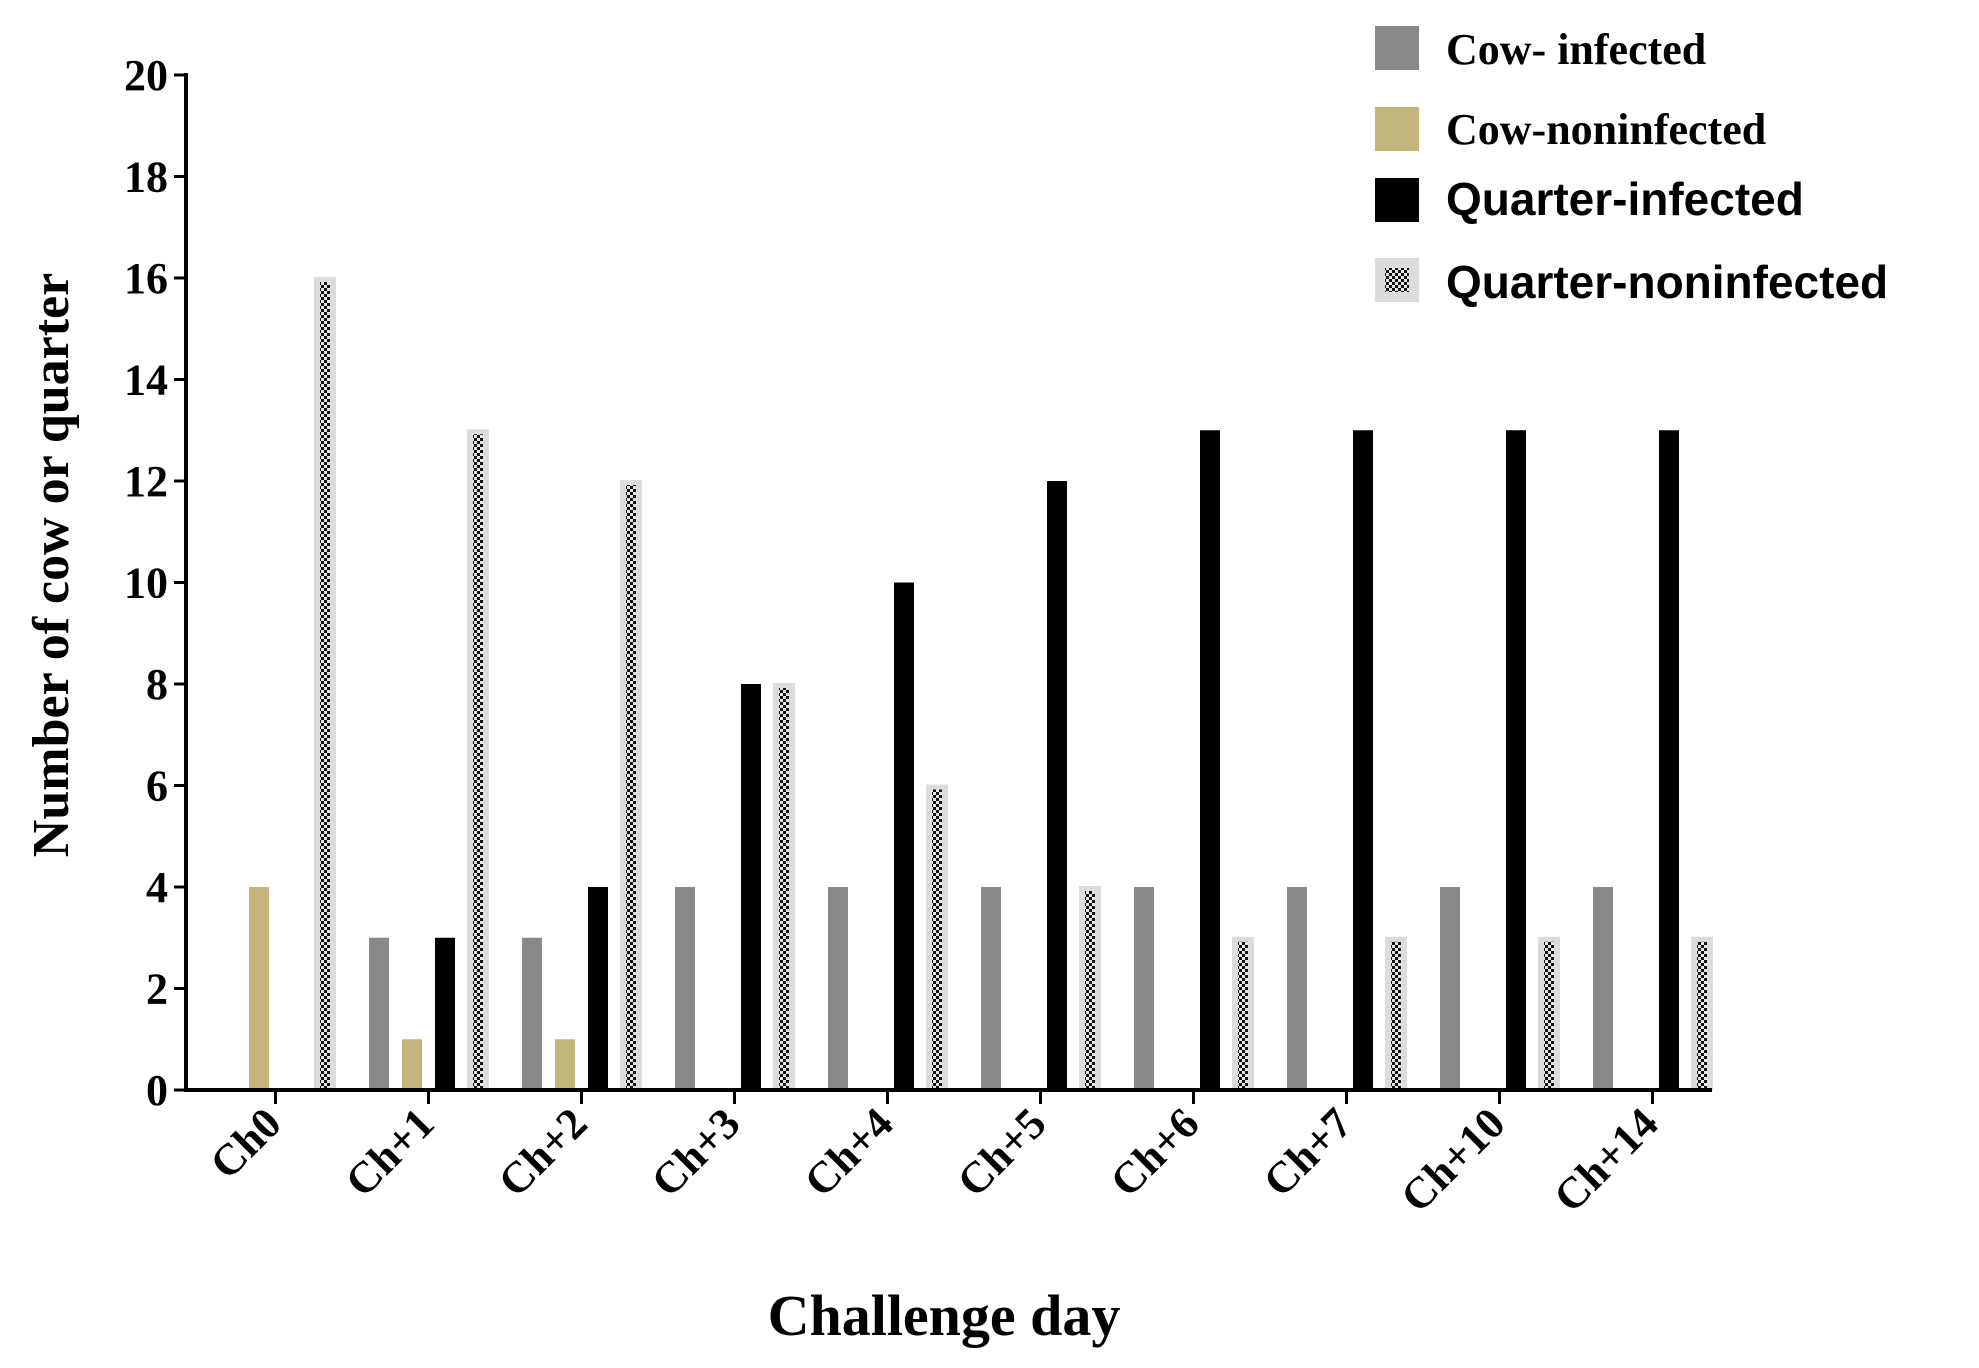 Image resolution: width=1979 pixels, height=1368 pixels. Describe the element at coordinates (1625, 199) in the screenshot. I see `legend-label: Quarter-infected` at that location.